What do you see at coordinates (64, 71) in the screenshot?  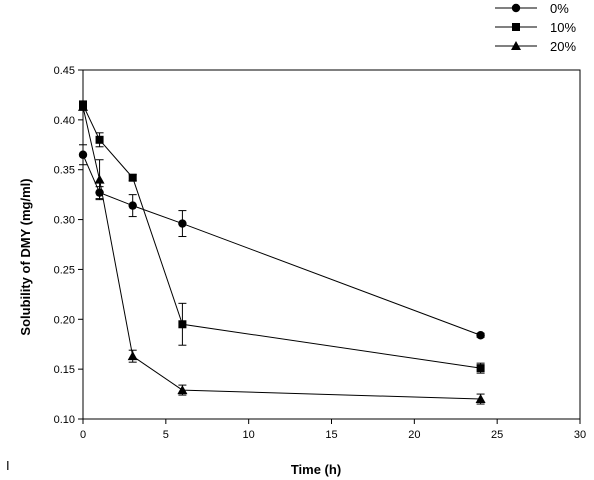 I see `y-tick-label: 0.45` at bounding box center [64, 71].